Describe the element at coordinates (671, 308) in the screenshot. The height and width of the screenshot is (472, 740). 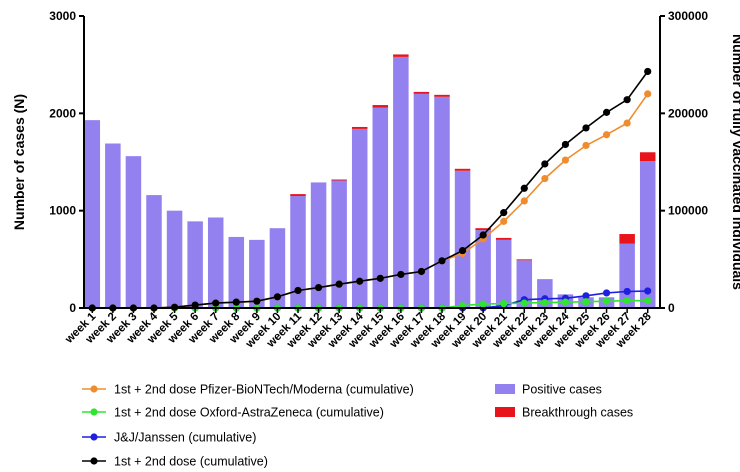
I see `right-tick-label: 0` at that location.